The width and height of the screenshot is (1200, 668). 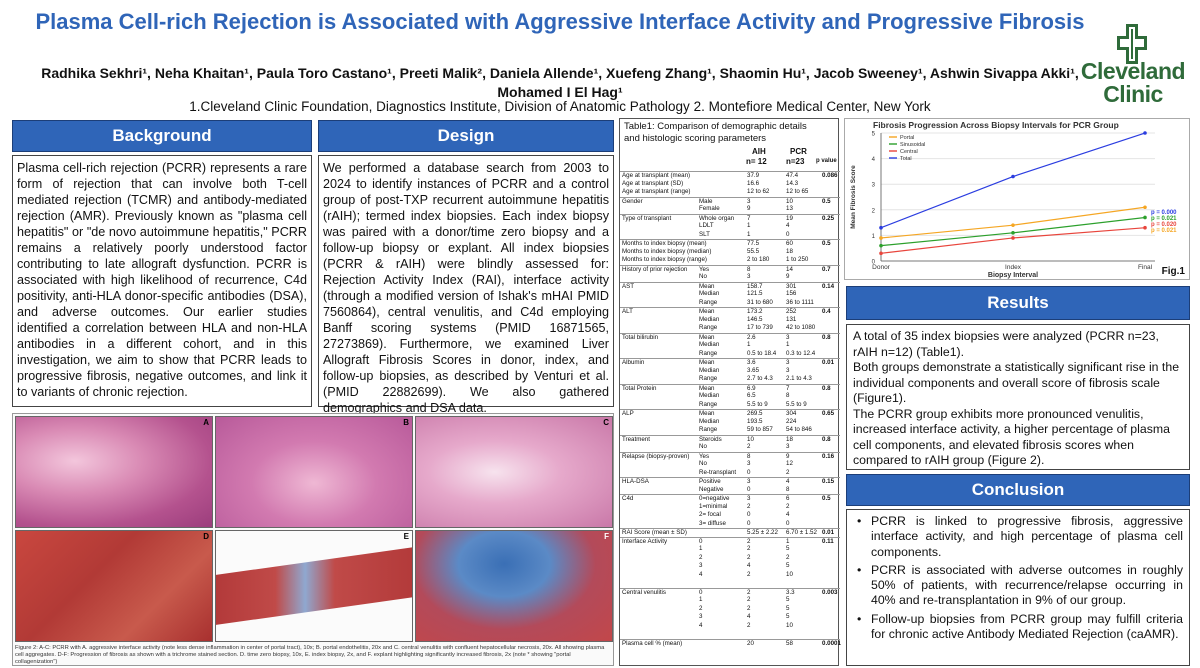 What do you see at coordinates (758, 259) in the screenshot?
I see `table-cell: 2 to 180` at bounding box center [758, 259].